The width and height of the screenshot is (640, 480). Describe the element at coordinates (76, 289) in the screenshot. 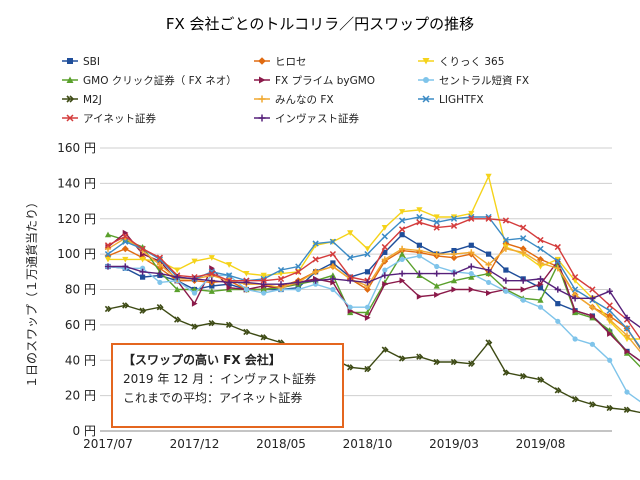

I see `y-axis-ticks: 0 円 20 円 40 円 60 円 80 円 100 円 120 円 140 円 160 円` at that location.